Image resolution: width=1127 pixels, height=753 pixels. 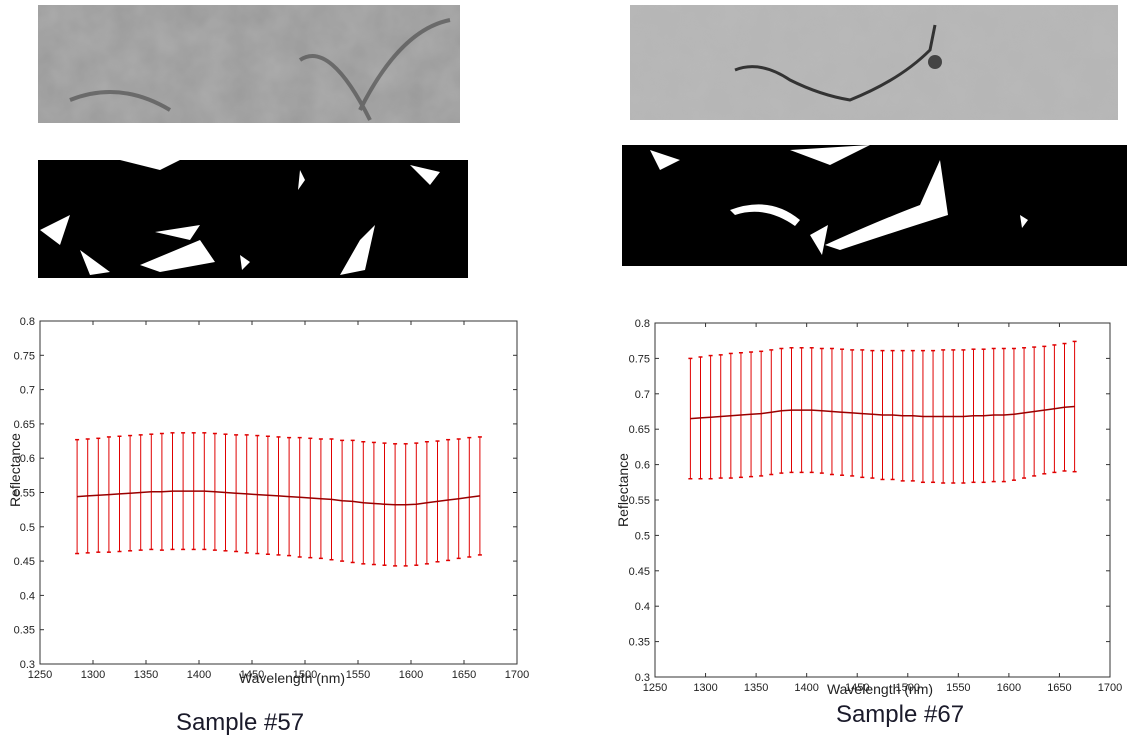 What do you see at coordinates (249, 64) in the screenshot?
I see `sample-57-photo` at bounding box center [249, 64].